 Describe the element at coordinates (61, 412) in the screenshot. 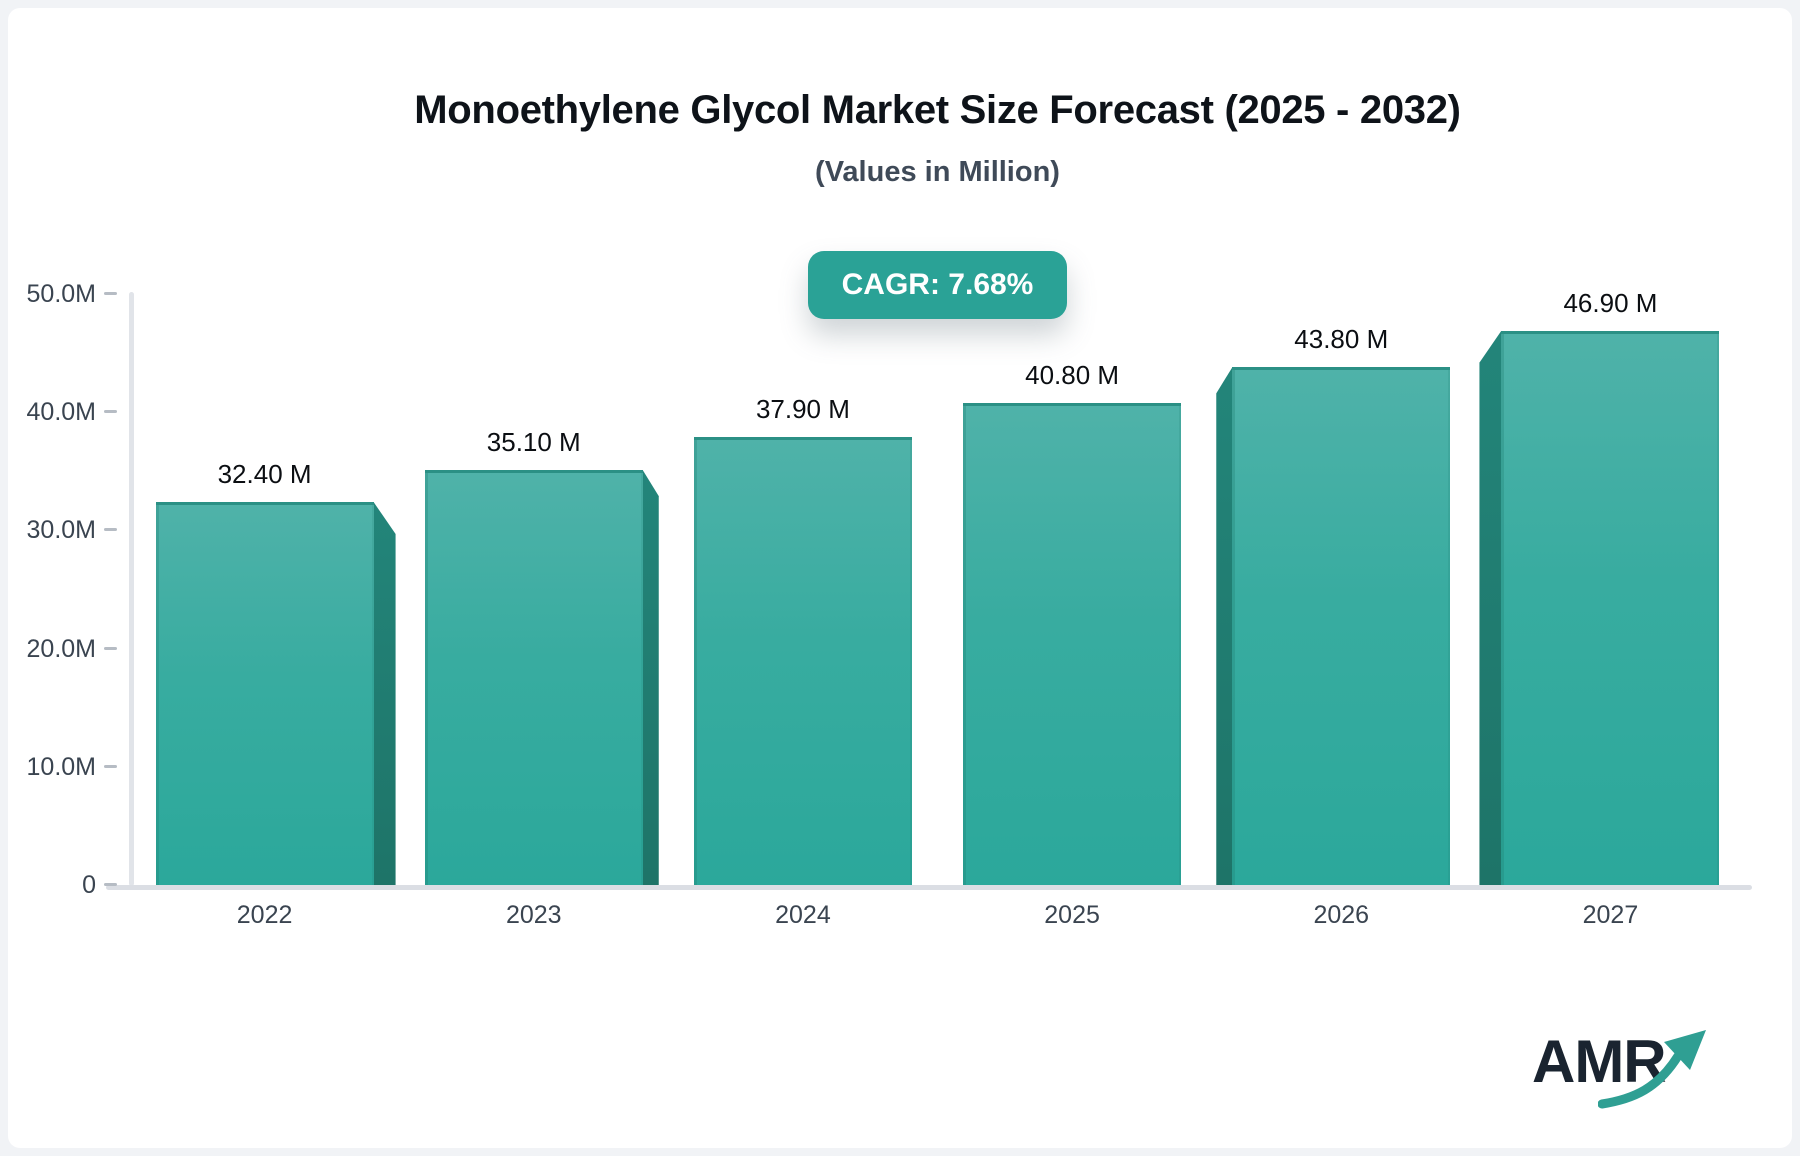

I see `y-axis-tick-label: 40.0M` at that location.